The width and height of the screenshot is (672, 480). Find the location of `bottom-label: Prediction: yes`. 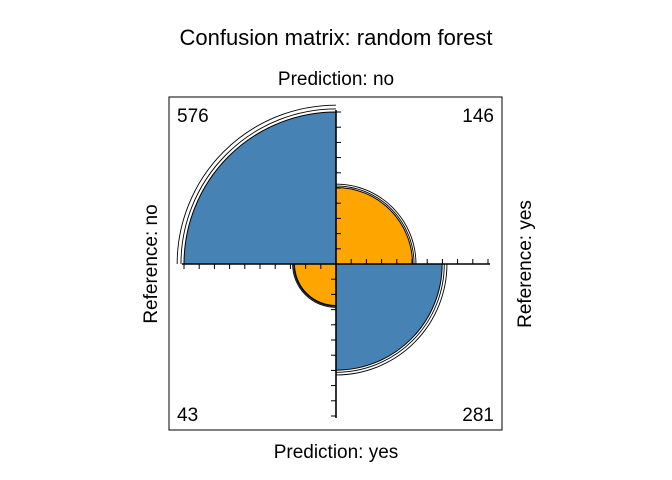

bottom-label: Prediction: yes is located at coordinates (336, 452).